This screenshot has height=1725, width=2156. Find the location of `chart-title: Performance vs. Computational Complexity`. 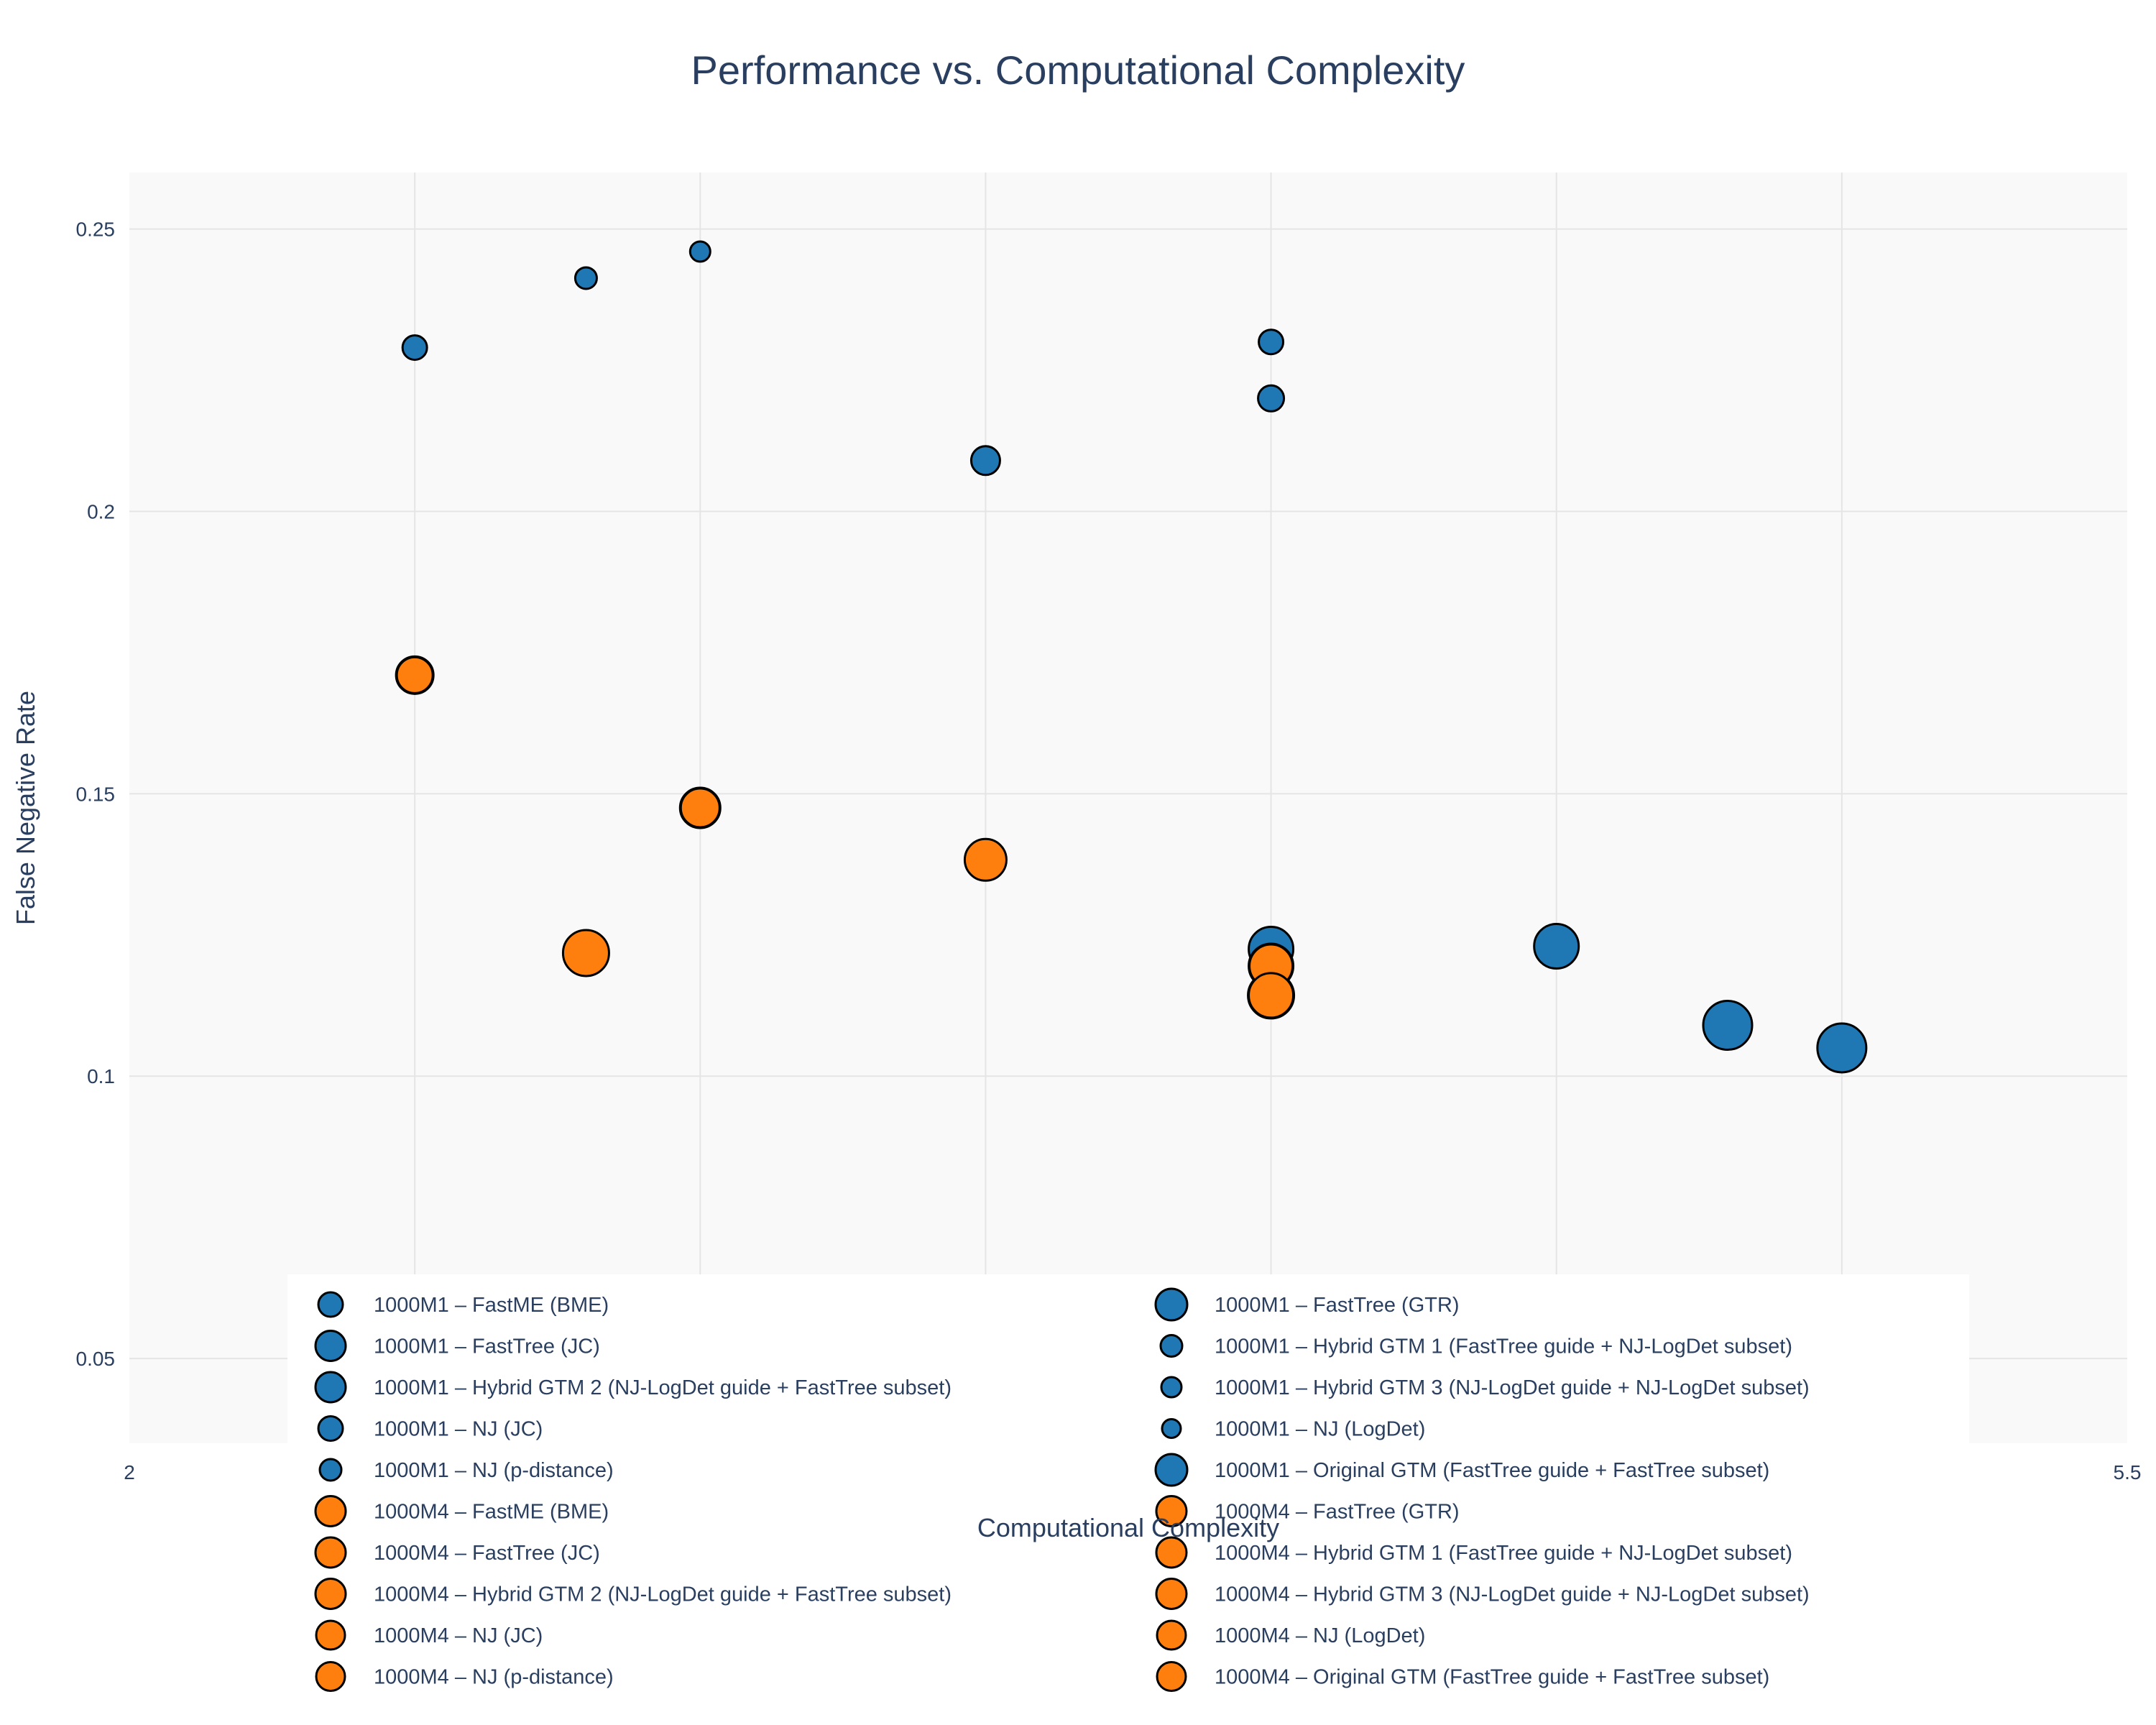

chart-title: Performance vs. Computational Complexity is located at coordinates (1078, 70).